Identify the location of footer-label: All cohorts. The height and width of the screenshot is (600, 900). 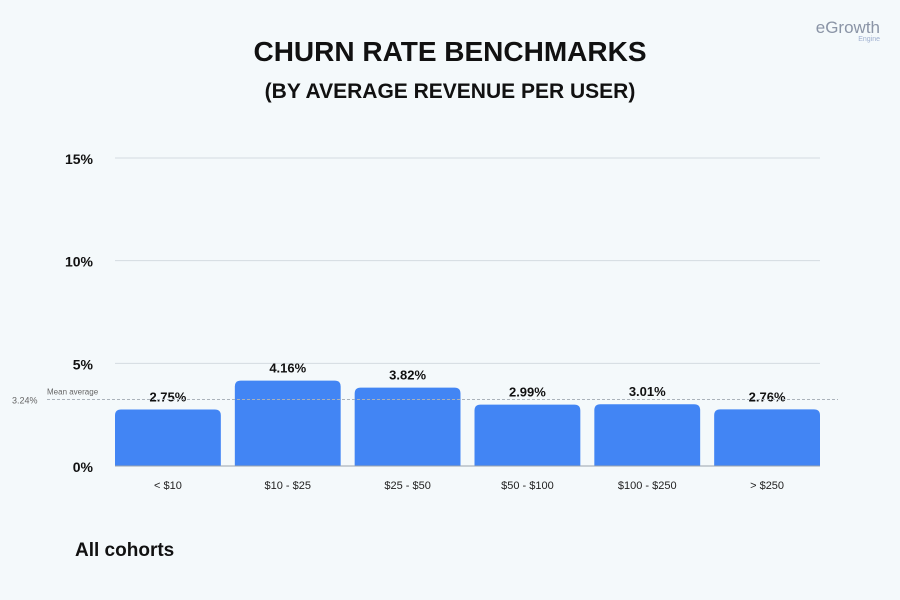
(125, 550).